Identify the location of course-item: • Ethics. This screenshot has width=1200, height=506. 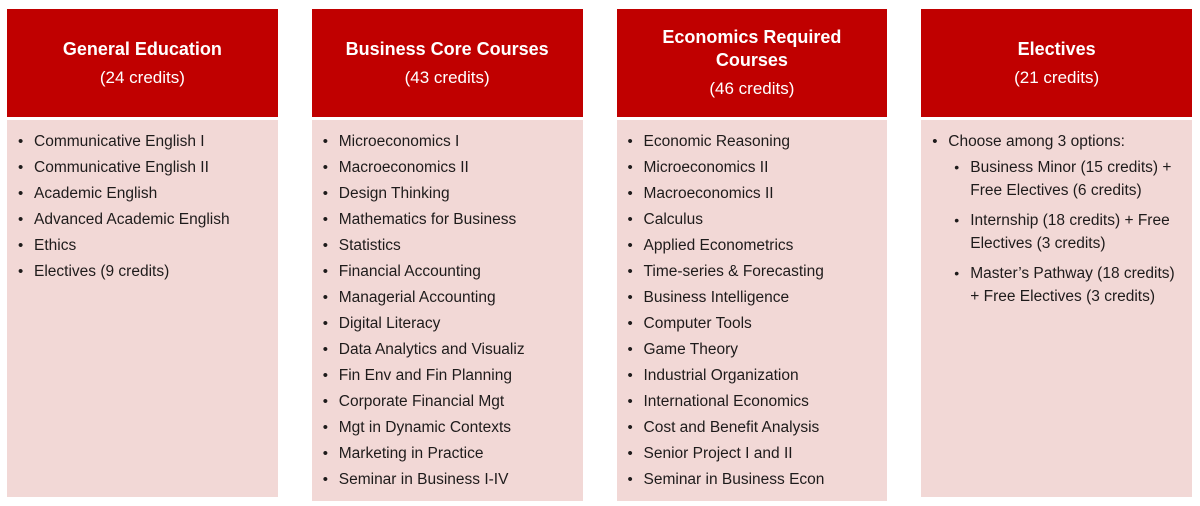
(144, 246).